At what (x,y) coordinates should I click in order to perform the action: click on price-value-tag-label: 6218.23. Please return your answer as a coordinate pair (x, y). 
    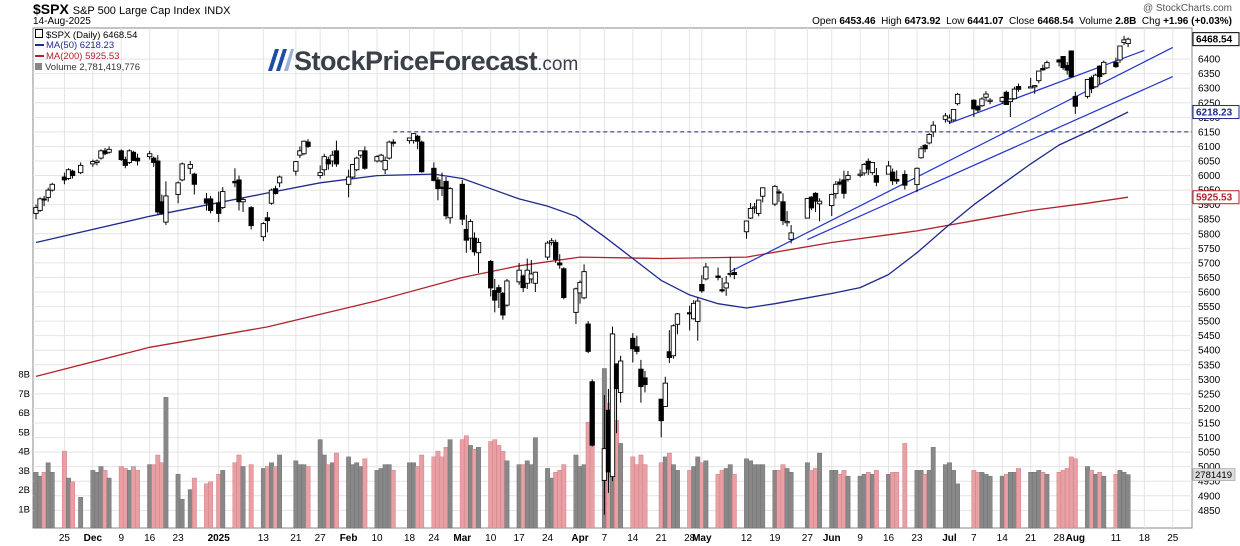
    Looking at the image, I should click on (1214, 113).